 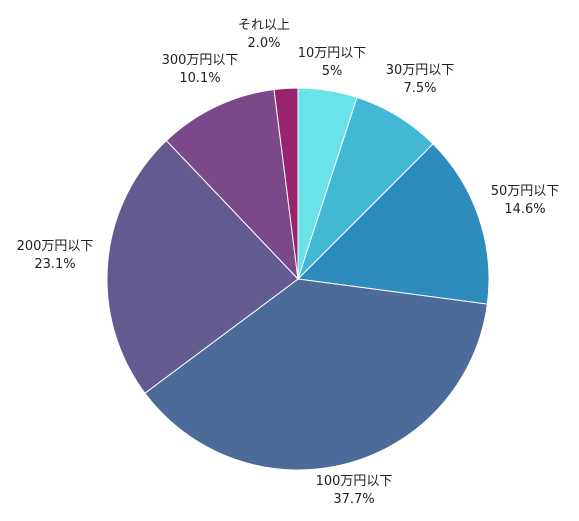 I want to click on slice-value-label: 23.1%, so click(x=54, y=264).